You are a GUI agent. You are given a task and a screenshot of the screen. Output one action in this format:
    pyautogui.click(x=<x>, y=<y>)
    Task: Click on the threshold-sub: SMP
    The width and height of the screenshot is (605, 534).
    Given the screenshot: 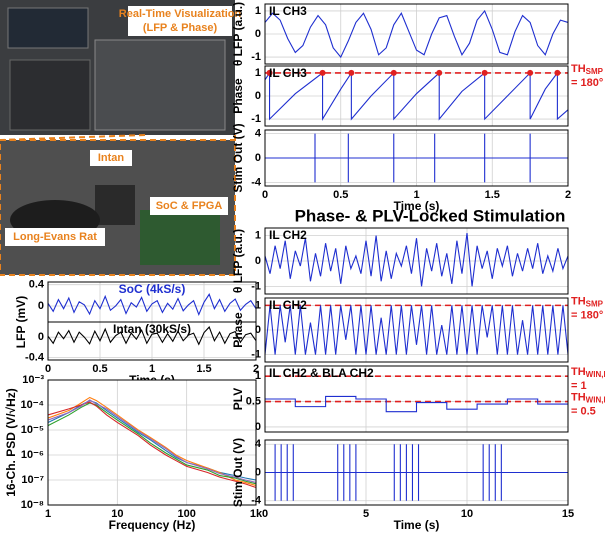 What is the action you would take?
    pyautogui.click(x=595, y=71)
    